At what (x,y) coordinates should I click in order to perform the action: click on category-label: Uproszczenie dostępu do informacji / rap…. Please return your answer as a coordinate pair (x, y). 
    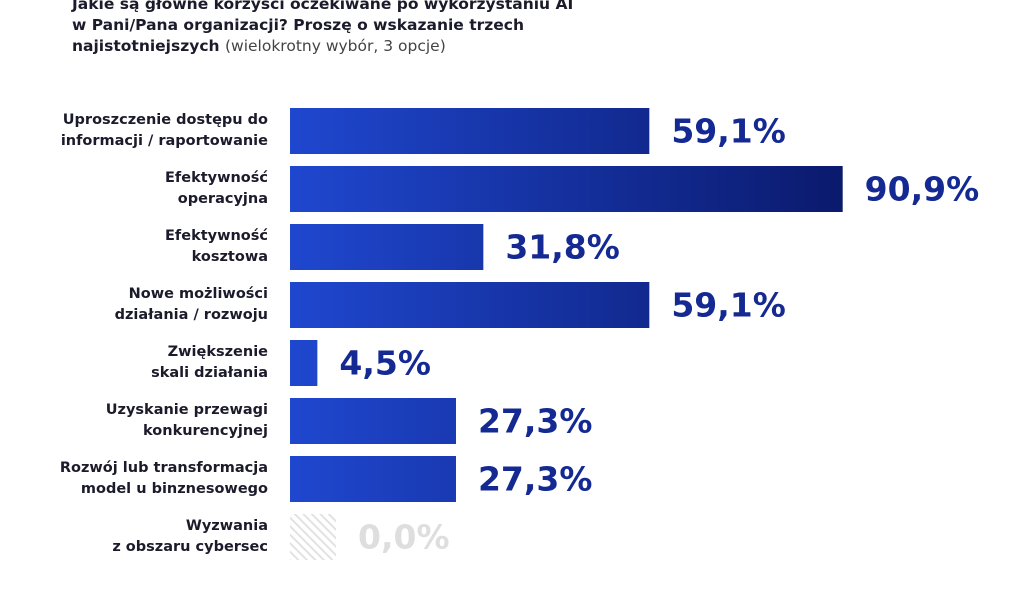
    Looking at the image, I should click on (164, 130).